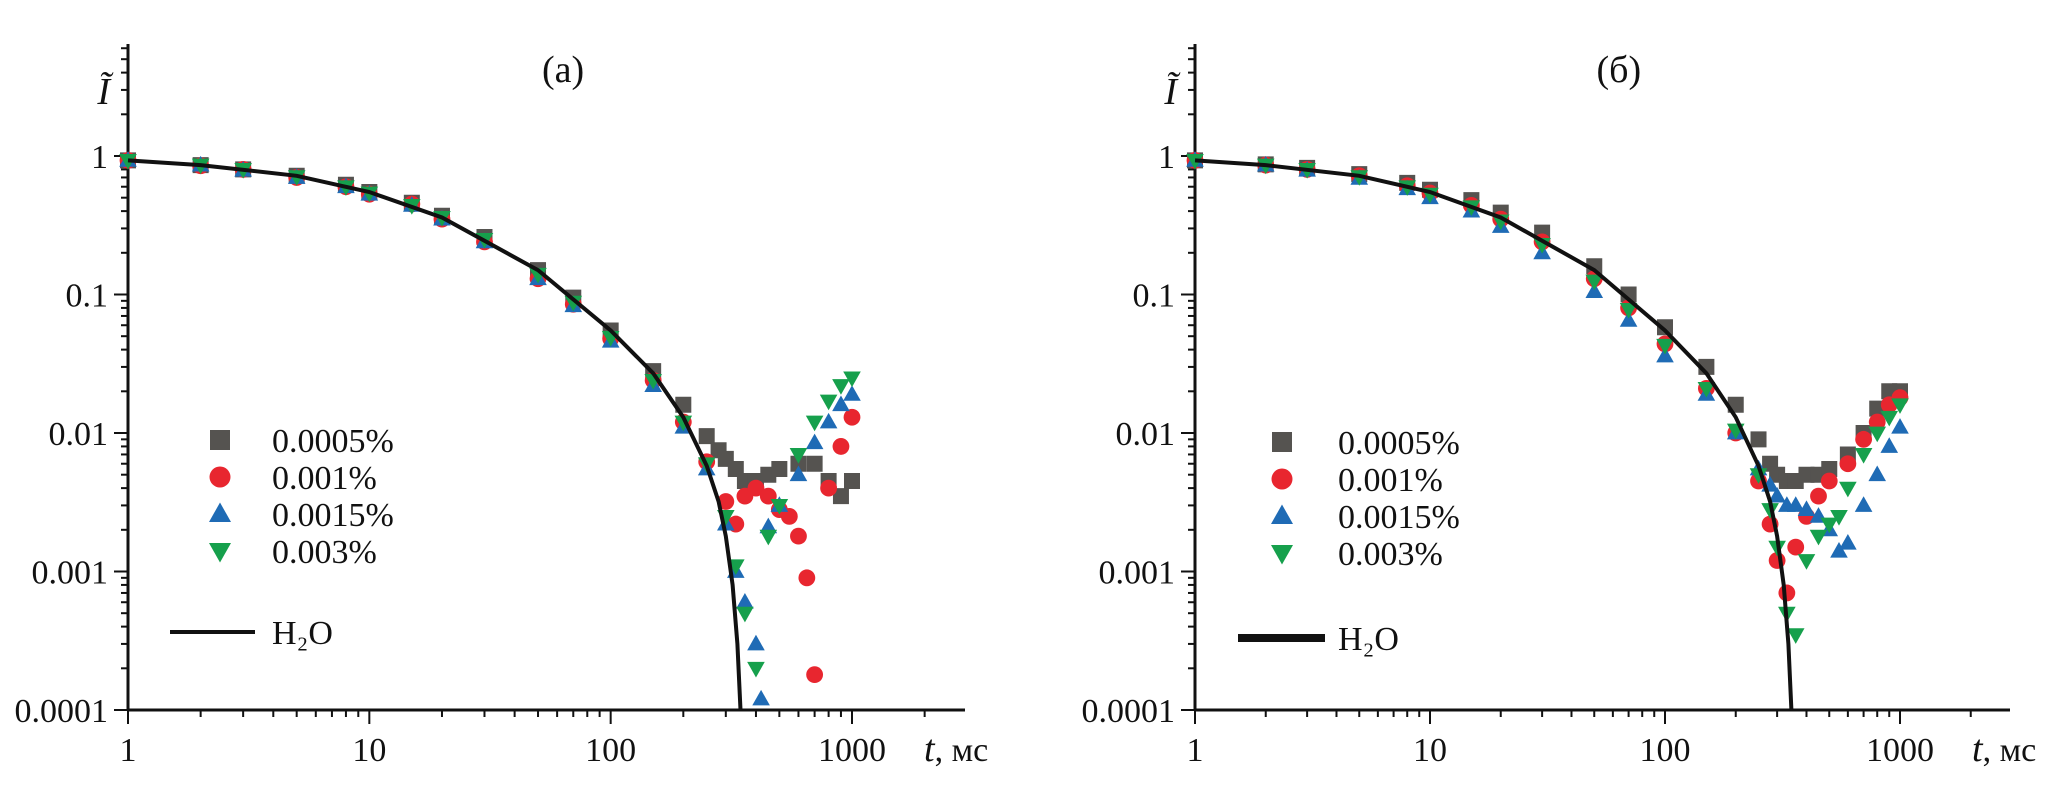  What do you see at coordinates (324, 552) in the screenshot?
I see `legend-label: 0.003%` at bounding box center [324, 552].